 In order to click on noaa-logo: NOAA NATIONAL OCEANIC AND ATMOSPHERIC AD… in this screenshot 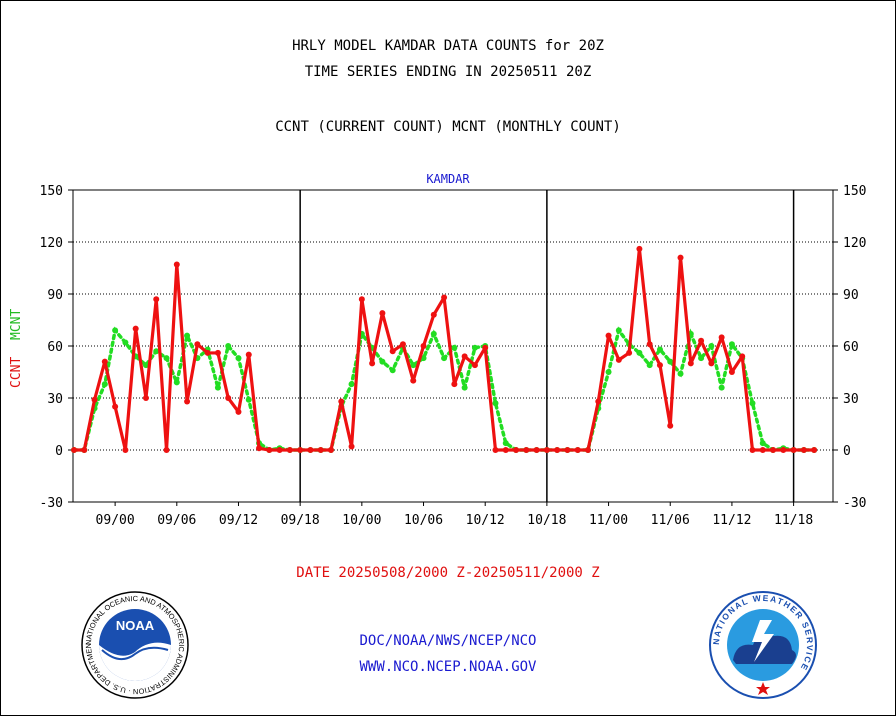, I will do `click(134, 644)`.